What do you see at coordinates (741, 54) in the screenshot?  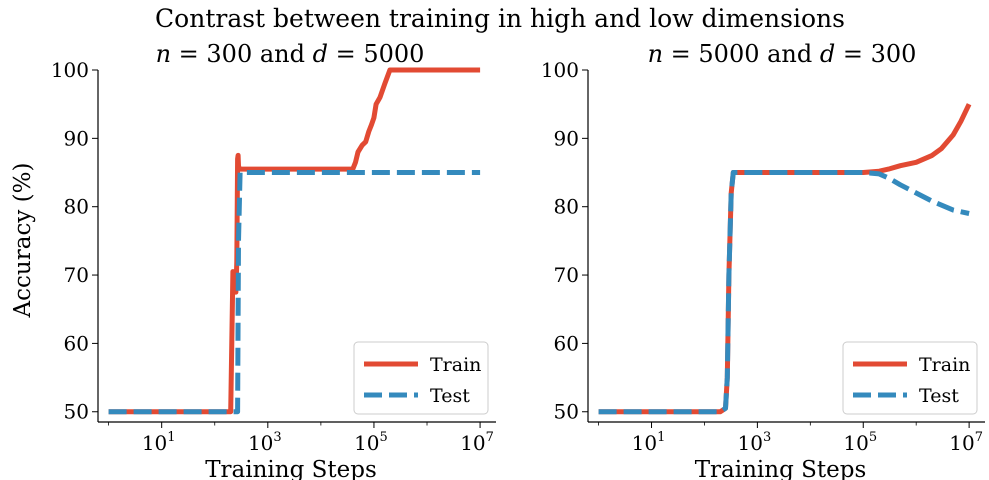 I see `panel-title-part: = 5000 and` at bounding box center [741, 54].